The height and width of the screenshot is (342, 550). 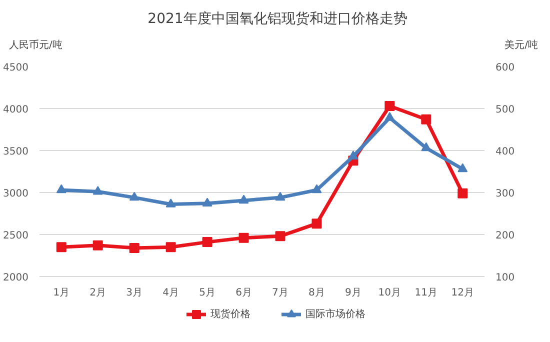 What do you see at coordinates (16, 152) in the screenshot?
I see `y-tick-label: 3500` at bounding box center [16, 152].